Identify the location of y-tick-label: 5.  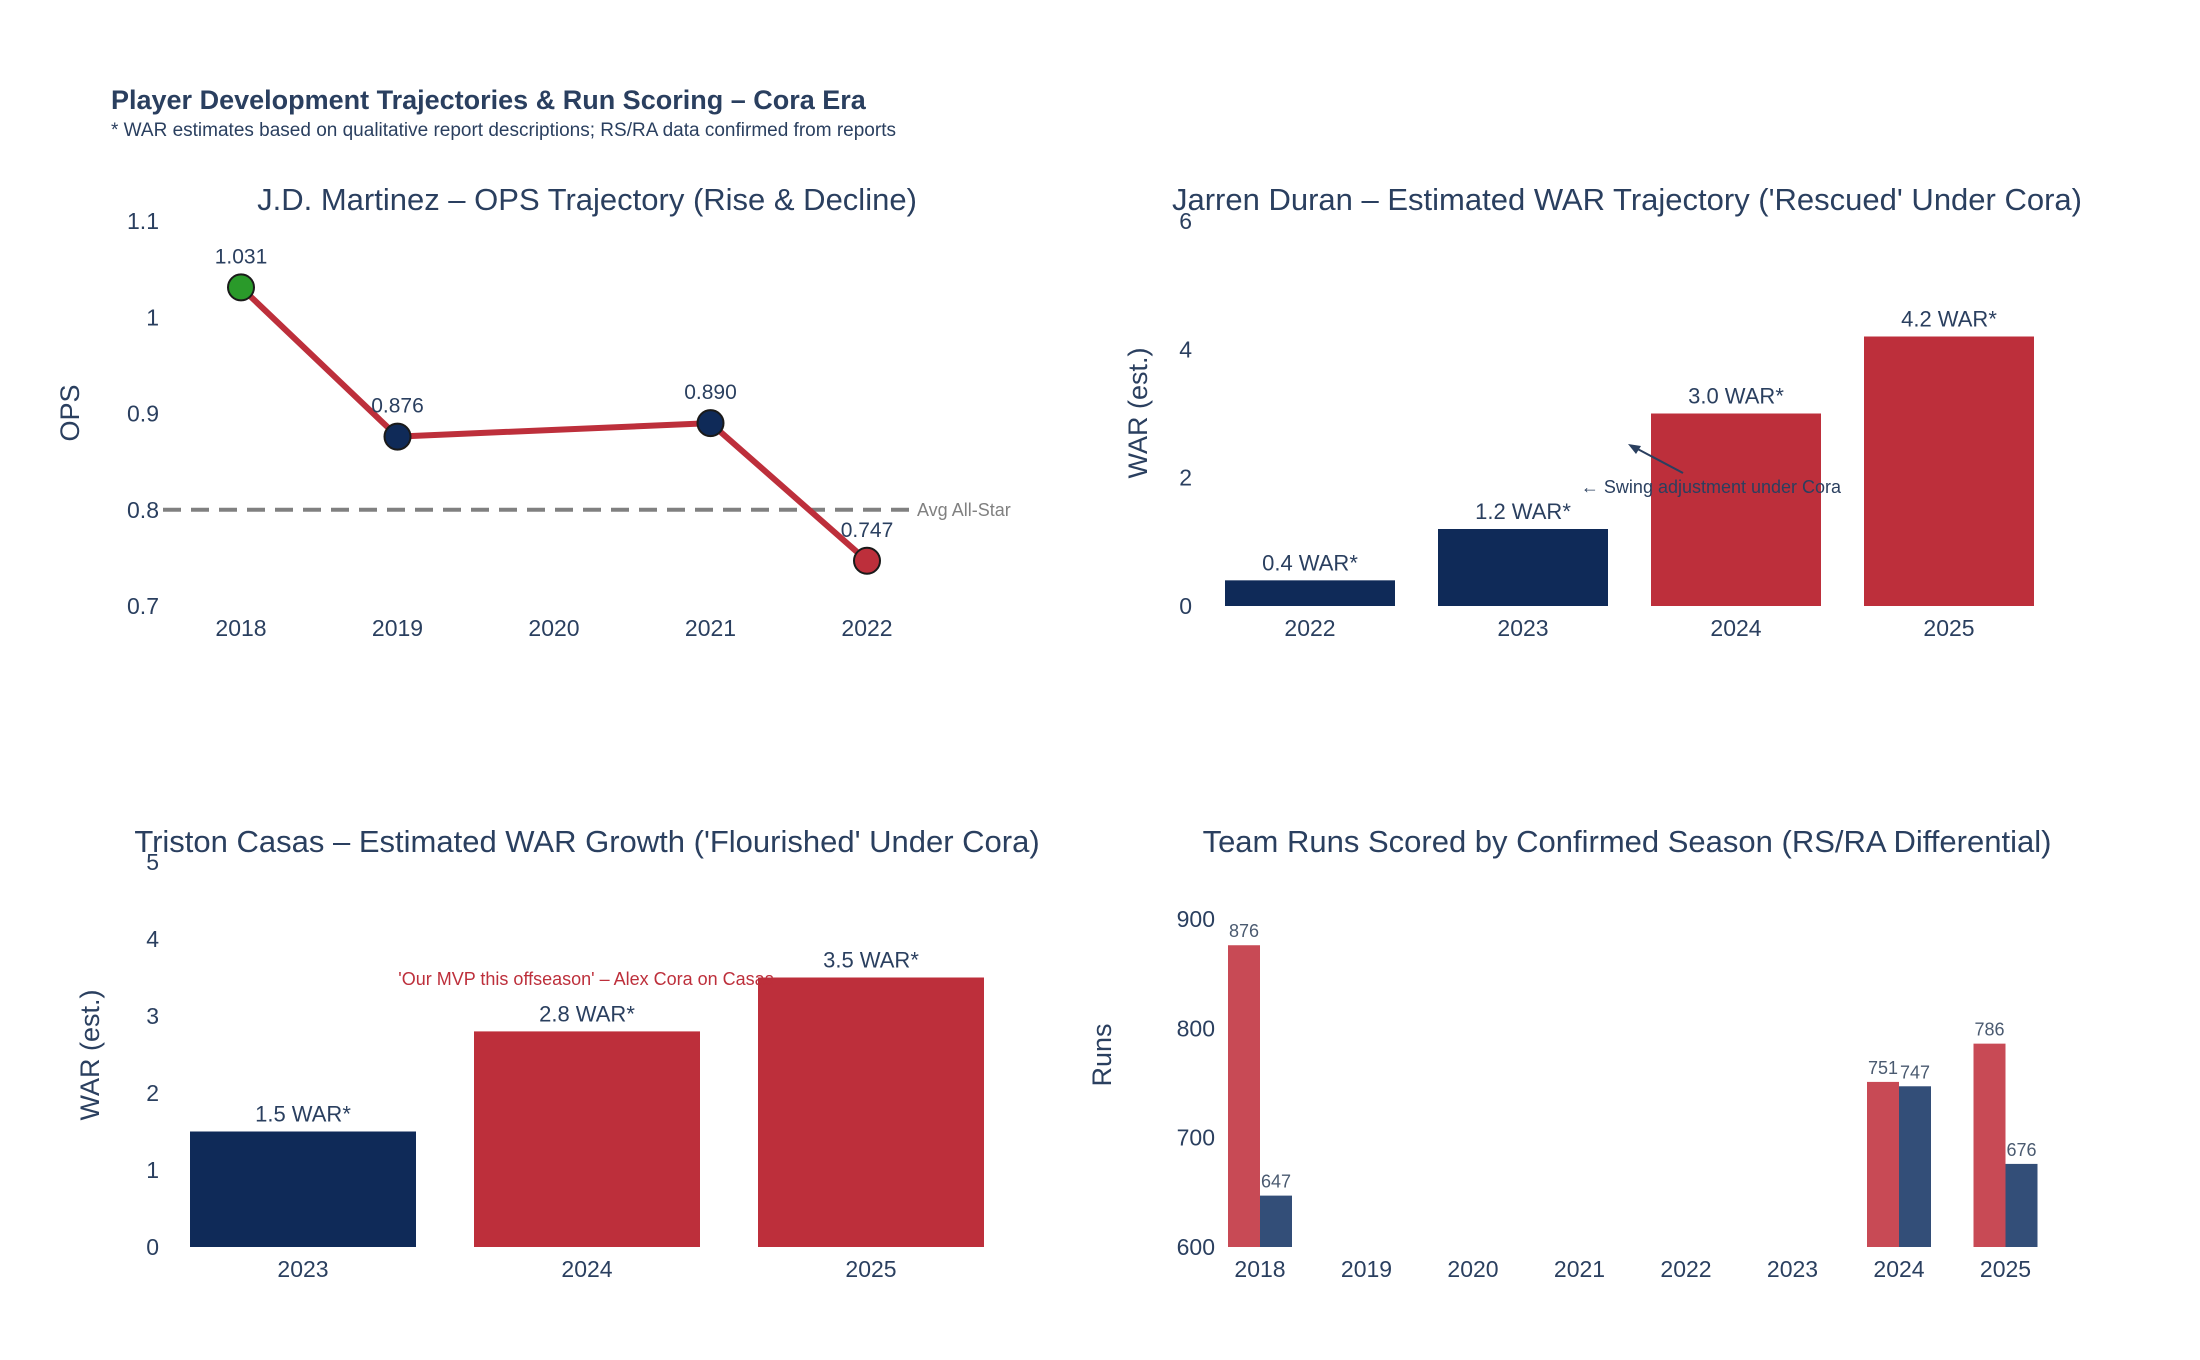
(152, 862).